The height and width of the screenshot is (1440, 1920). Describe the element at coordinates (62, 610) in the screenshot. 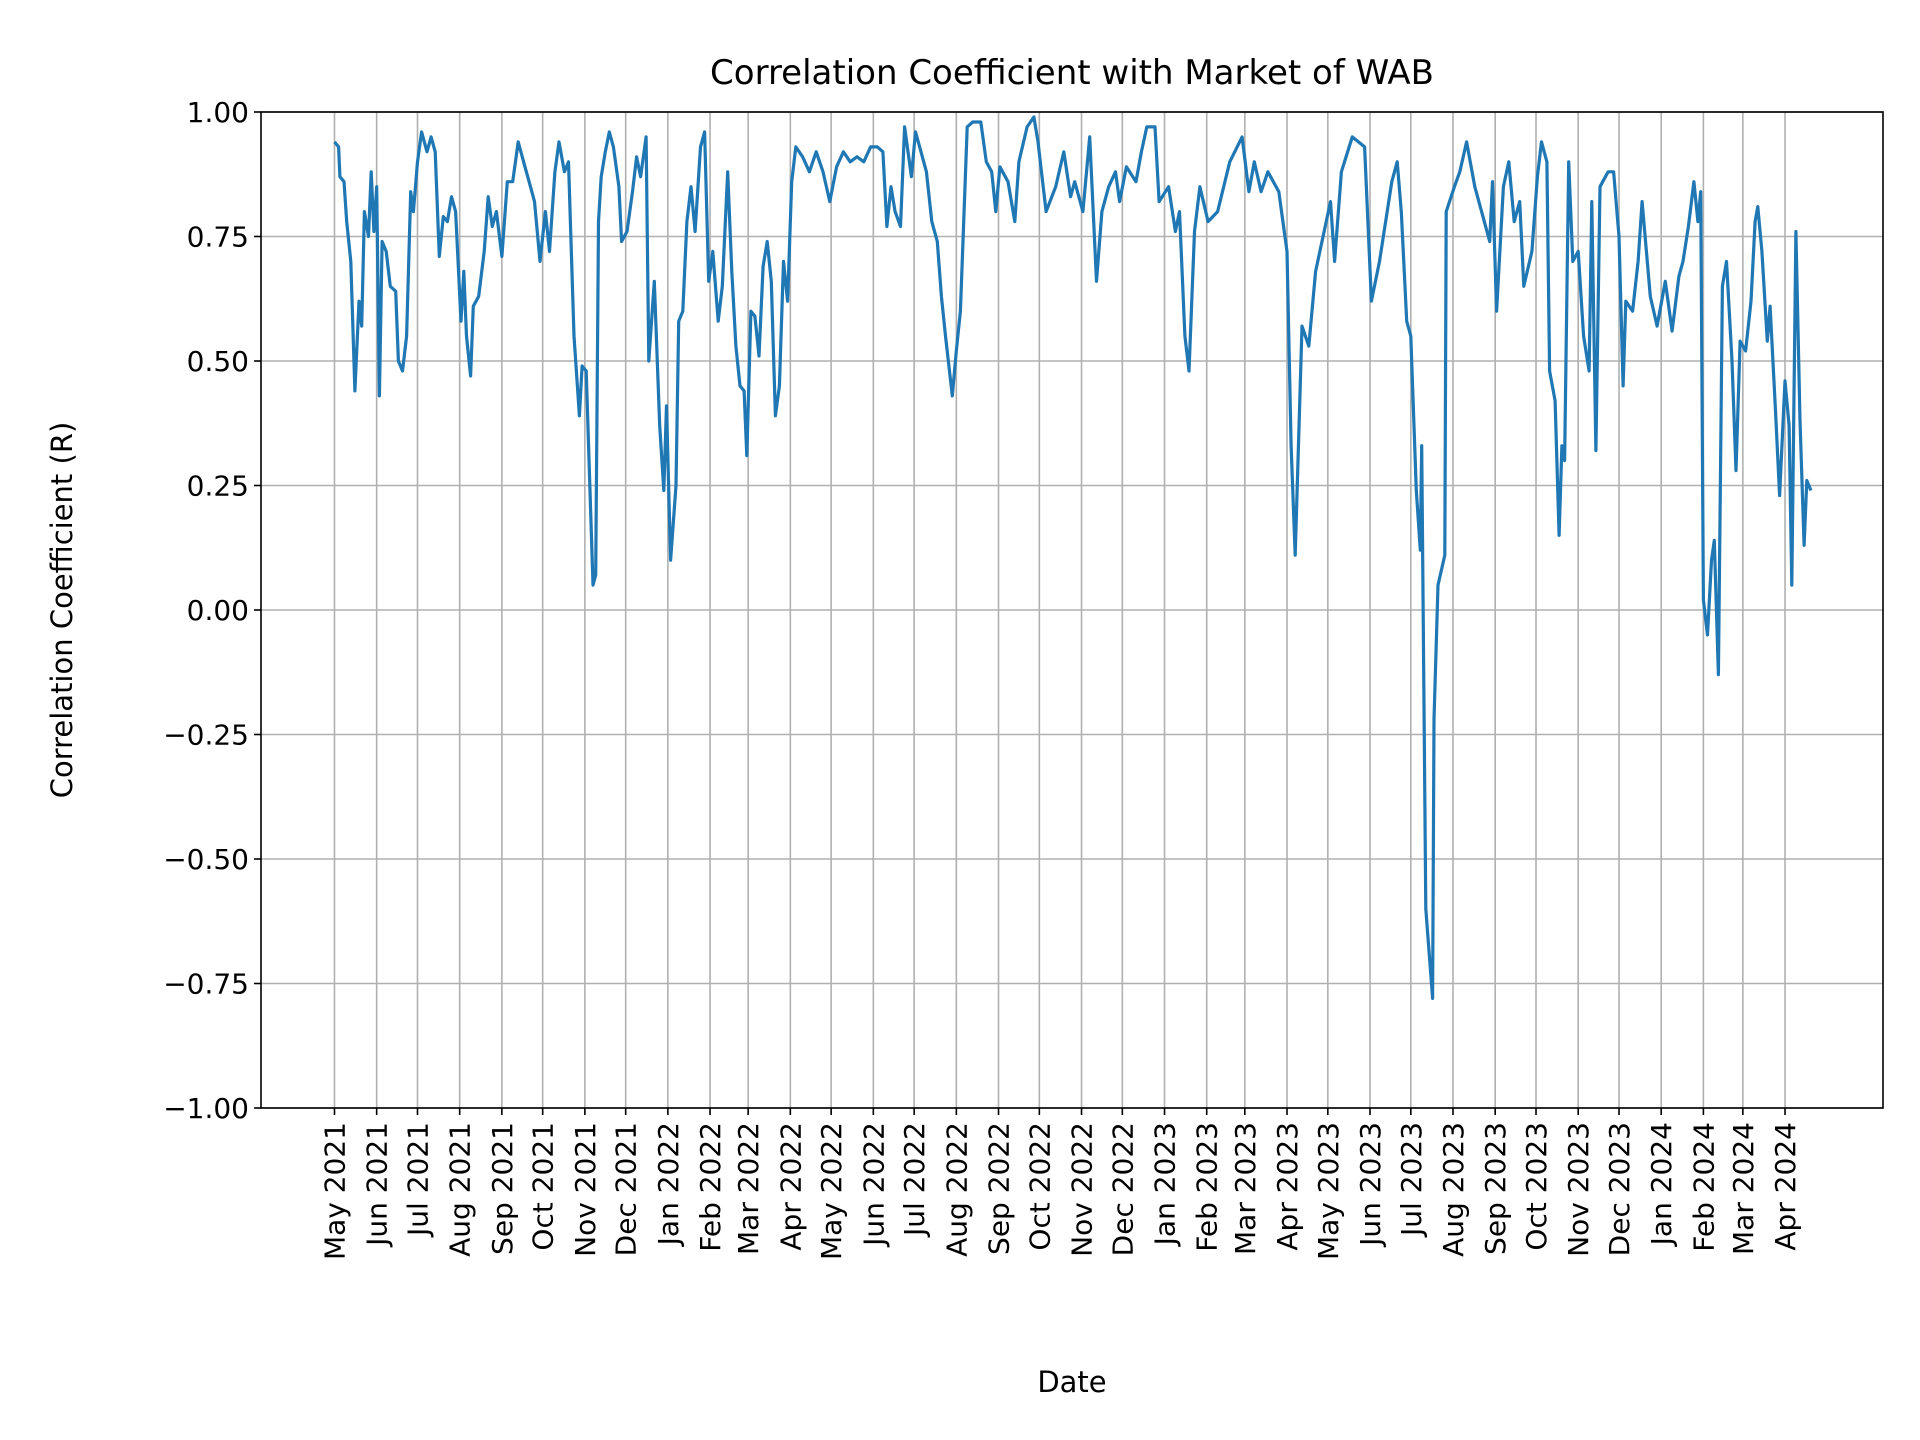

I see `y-axis-label: Correlation Coefficient (R)` at that location.